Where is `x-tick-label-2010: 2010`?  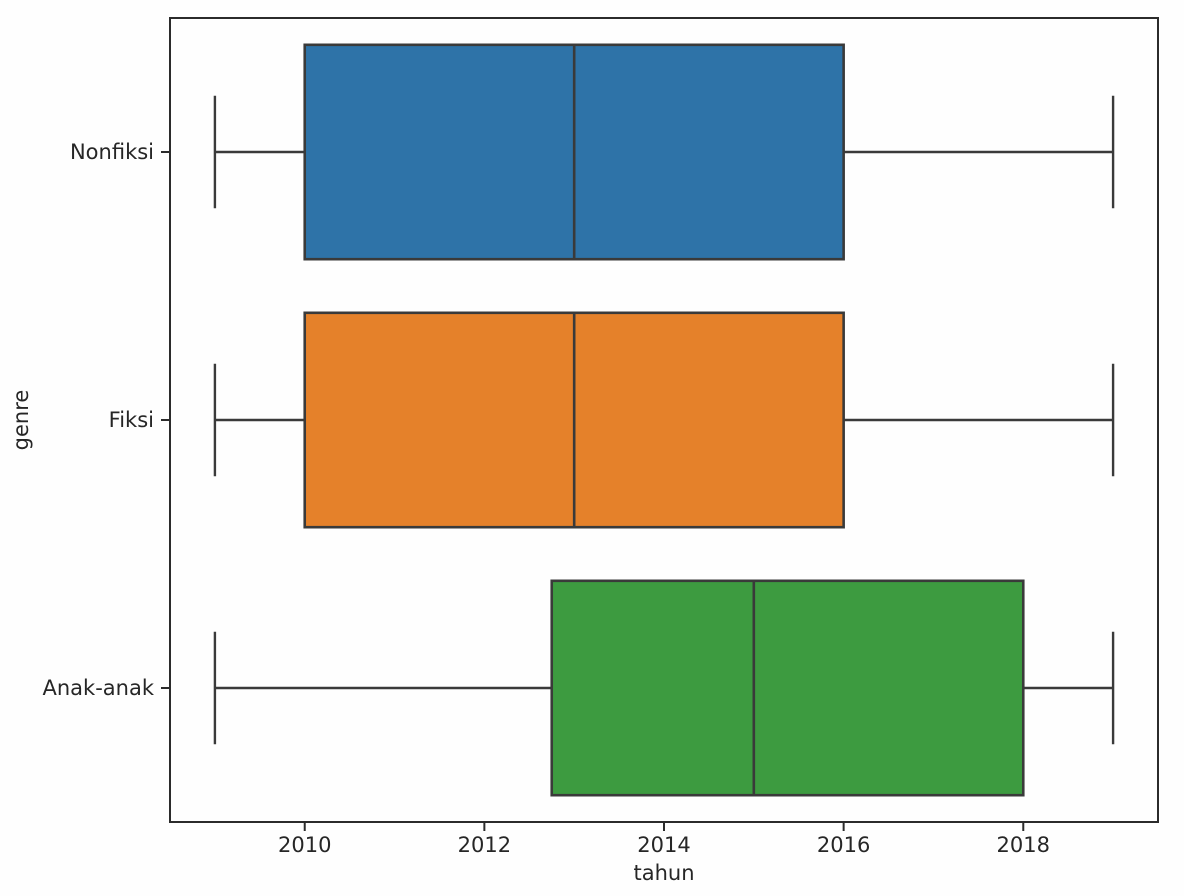 x-tick-label-2010: 2010 is located at coordinates (304, 845).